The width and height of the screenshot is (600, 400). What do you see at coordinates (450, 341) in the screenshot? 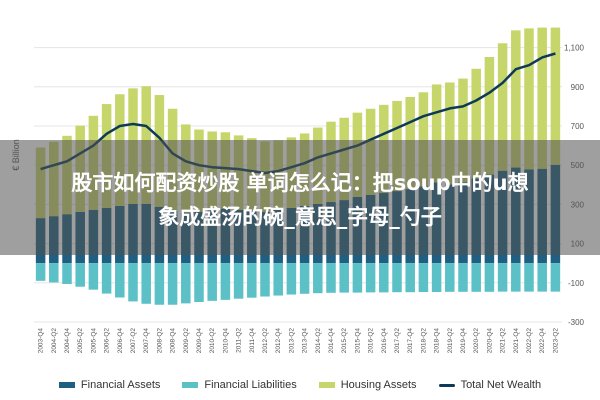
I see `x-tick-label: 2019-Q2` at bounding box center [450, 341].